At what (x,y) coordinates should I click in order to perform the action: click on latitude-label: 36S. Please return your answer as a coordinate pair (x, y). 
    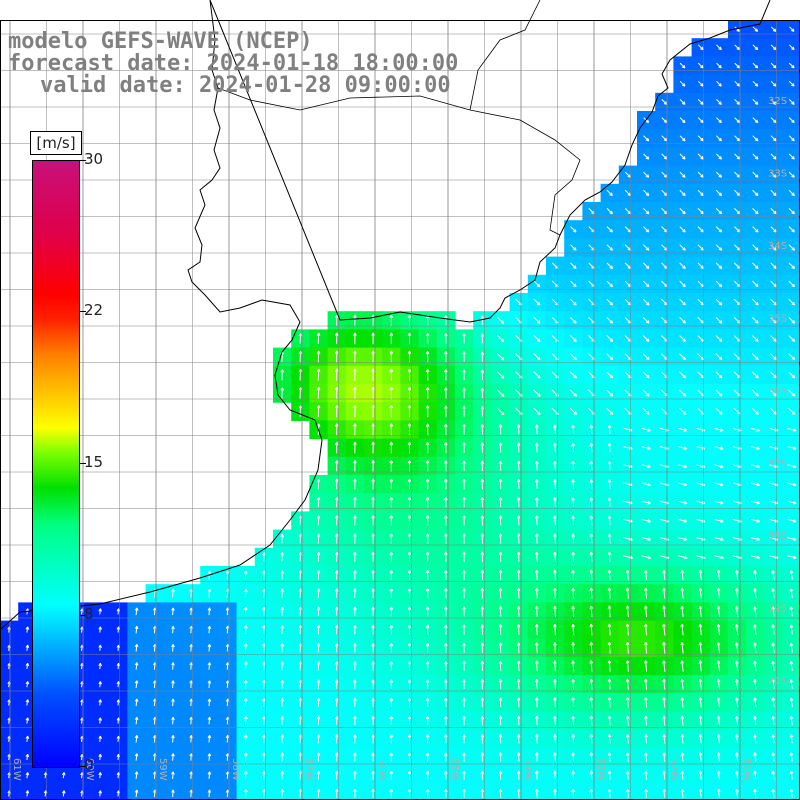
    Looking at the image, I should click on (777, 391).